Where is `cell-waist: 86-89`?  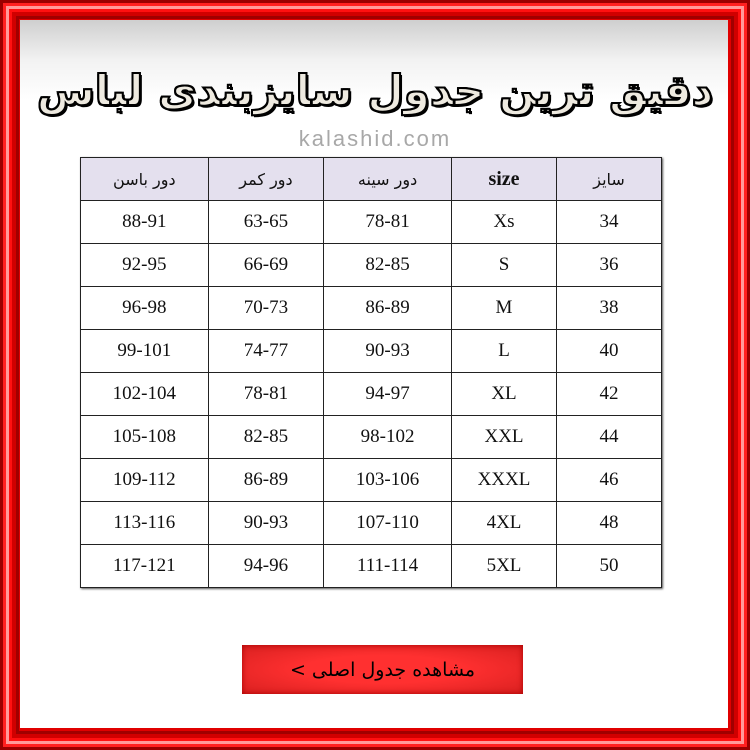
cell-waist: 86-89 is located at coordinates (266, 480).